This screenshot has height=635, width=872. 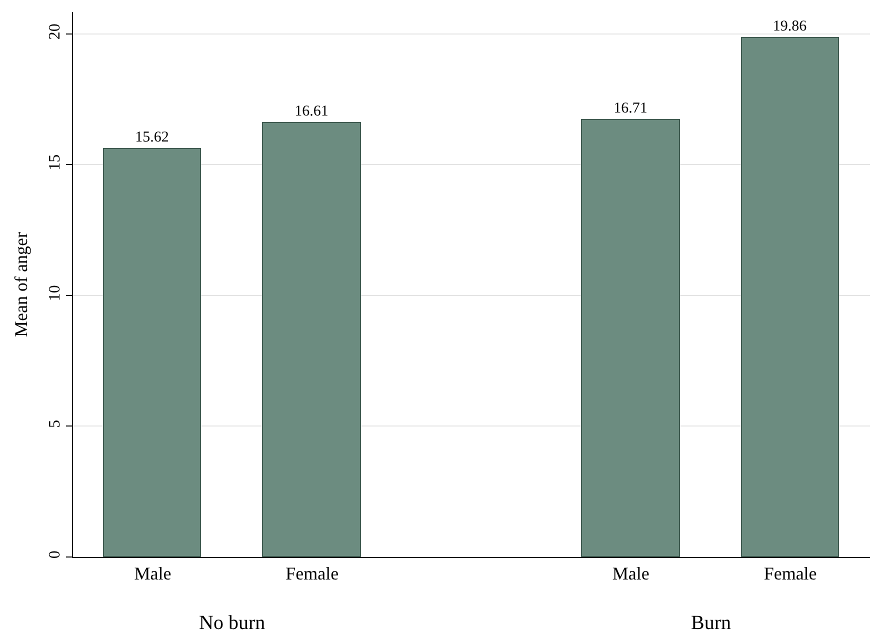 I want to click on y-axis-title: Mean of anger, so click(x=21, y=284).